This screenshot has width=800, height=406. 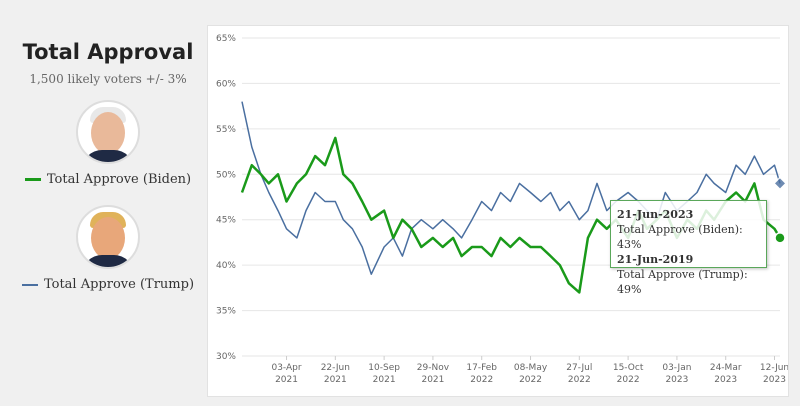 What do you see at coordinates (226, 221) in the screenshot?
I see `y-tick-label: 45%` at bounding box center [226, 221].